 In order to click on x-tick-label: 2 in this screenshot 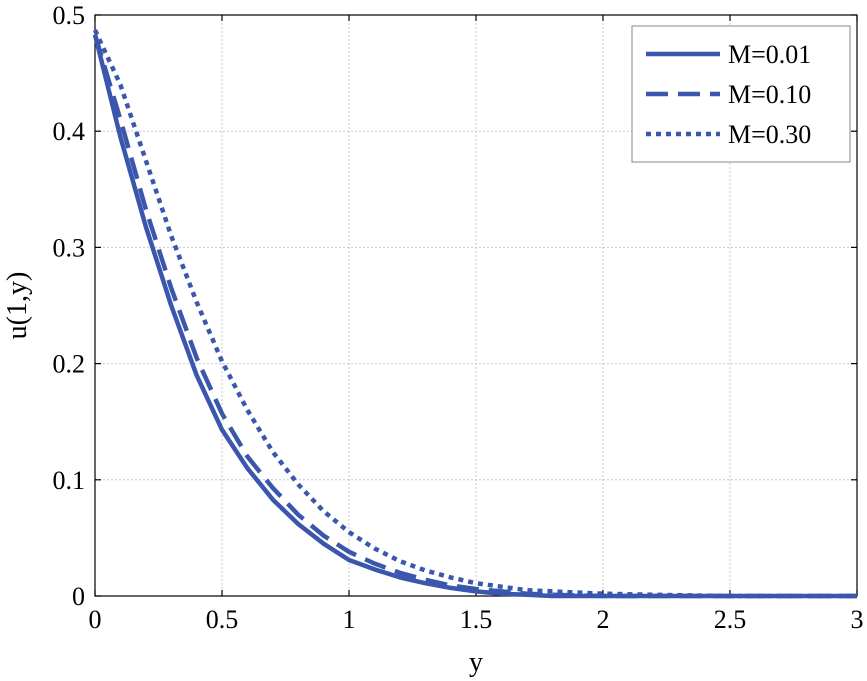, I will do `click(603, 619)`.